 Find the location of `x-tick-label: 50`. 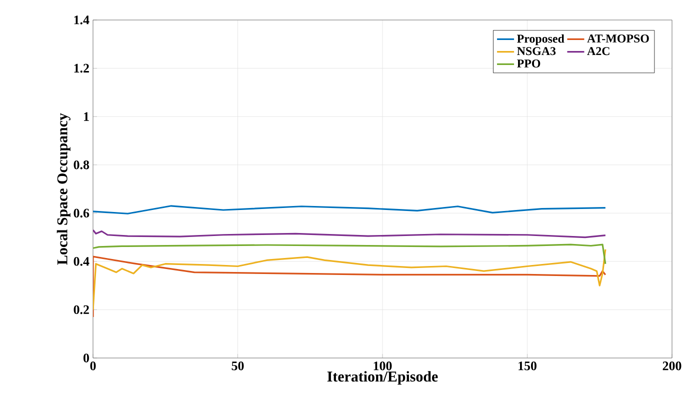

x-tick-label: 50 is located at coordinates (238, 366).